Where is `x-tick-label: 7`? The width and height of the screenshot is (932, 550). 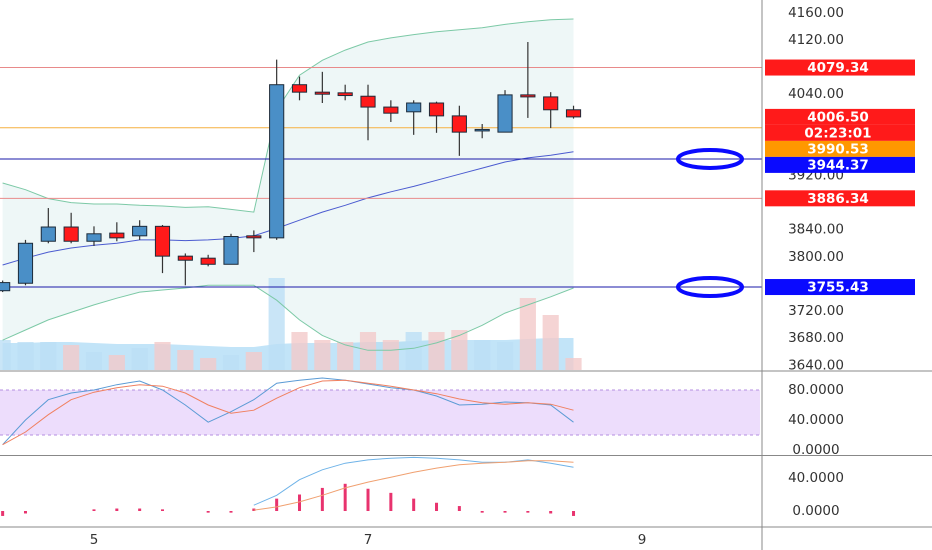 x-tick-label: 7 is located at coordinates (368, 540).